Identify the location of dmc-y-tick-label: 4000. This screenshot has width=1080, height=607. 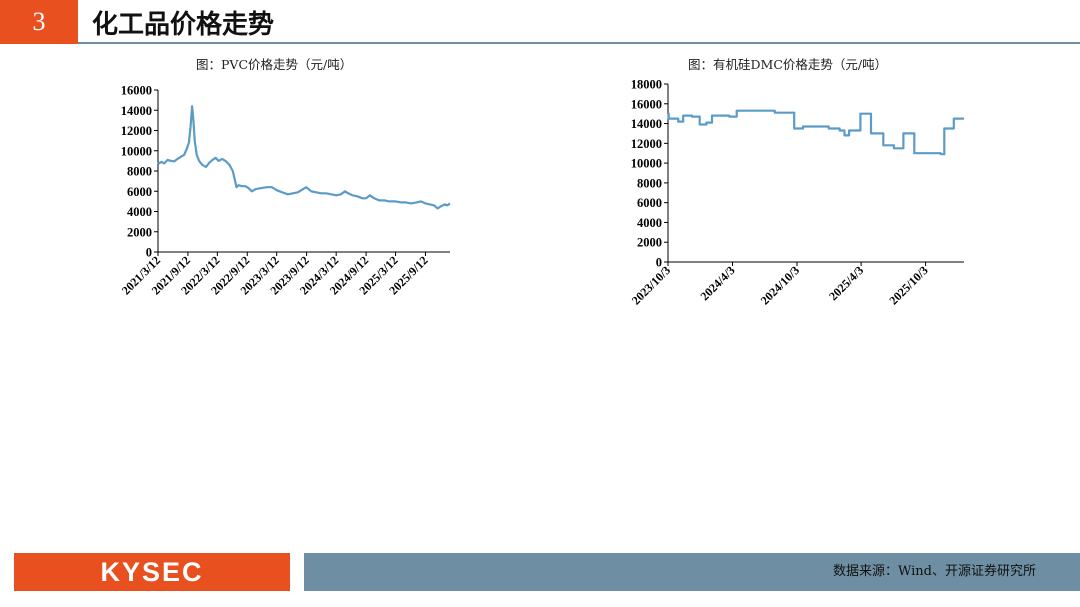
(649, 223).